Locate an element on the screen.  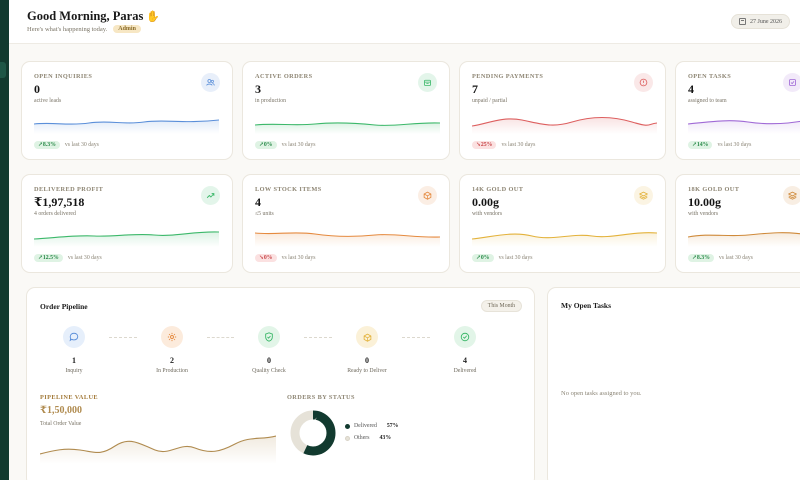
pipeline-stage: 2 In Production is located at coordinates (172, 350).